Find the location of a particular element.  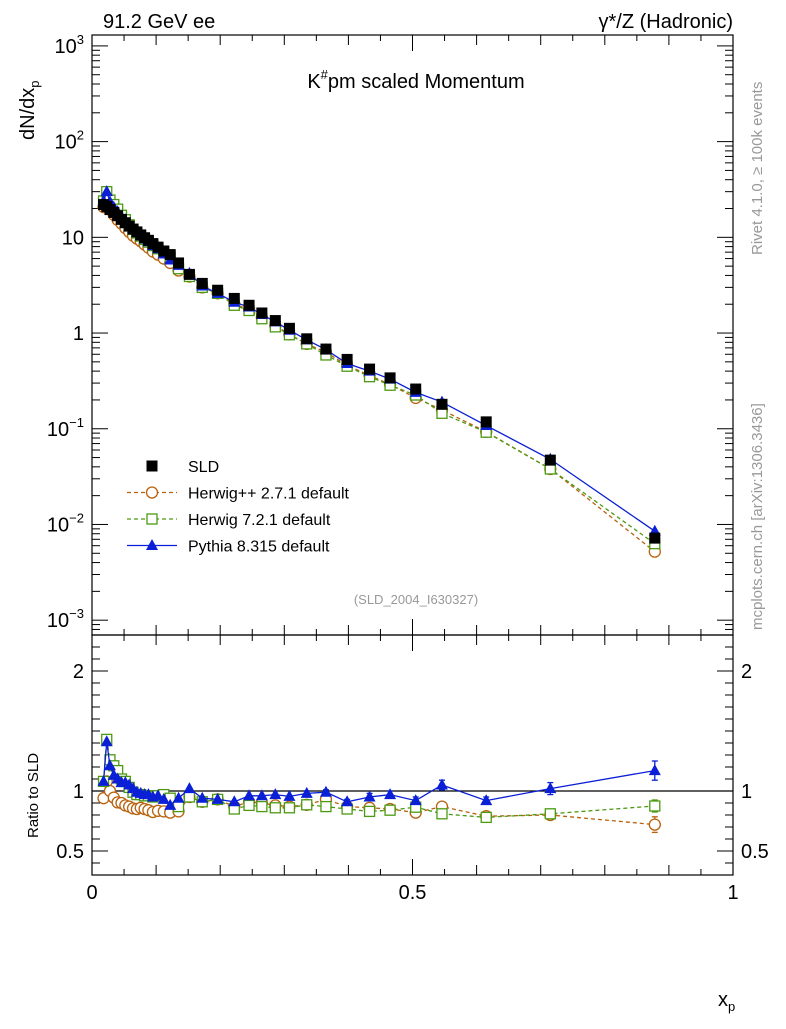

ratio-tick-label-left: 0.5 is located at coordinates (70, 852).